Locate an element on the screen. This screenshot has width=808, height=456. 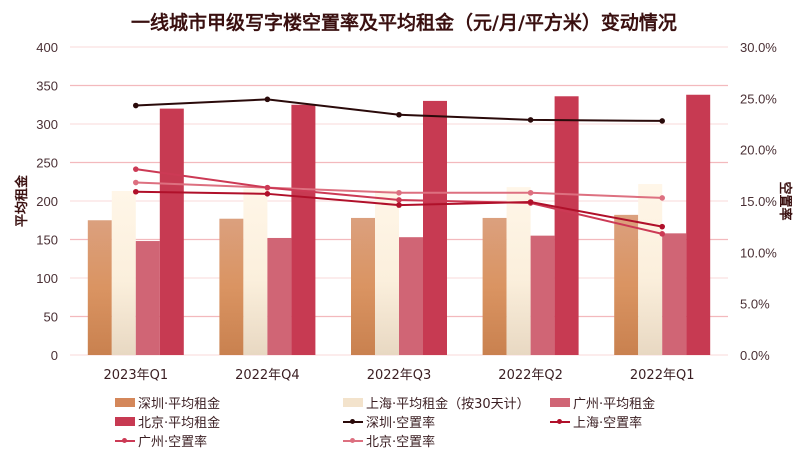
legend-item: 广州·平均租金 is located at coordinates (603, 403).